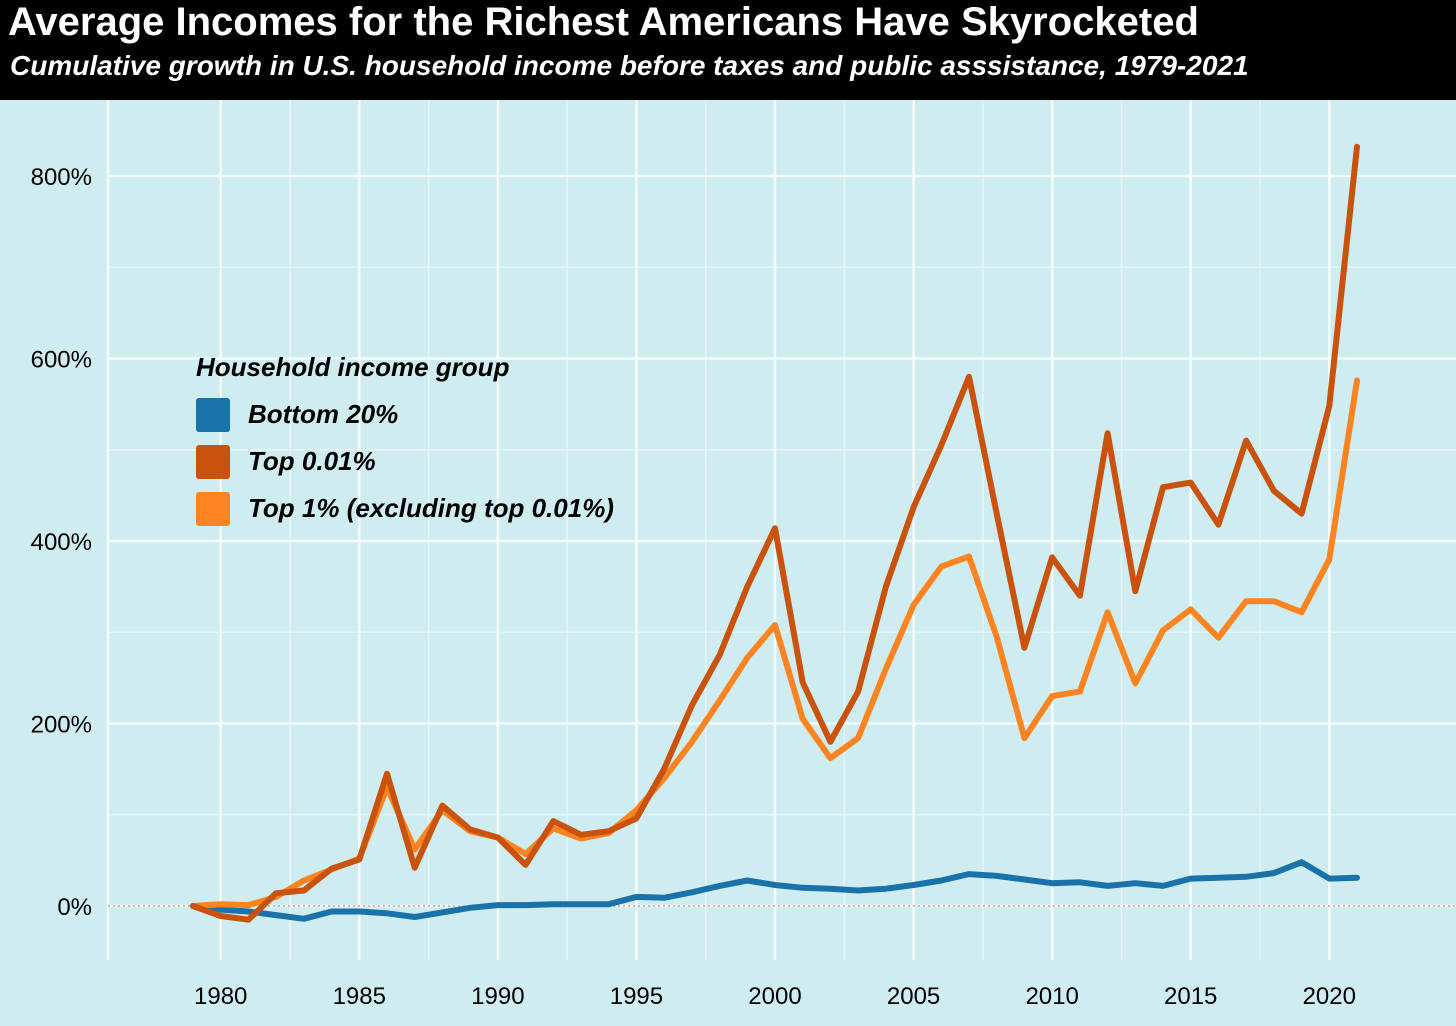 The height and width of the screenshot is (1026, 1456). Describe the element at coordinates (405, 414) in the screenshot. I see `legend-item-bottom-20: Bottom 20%` at that location.